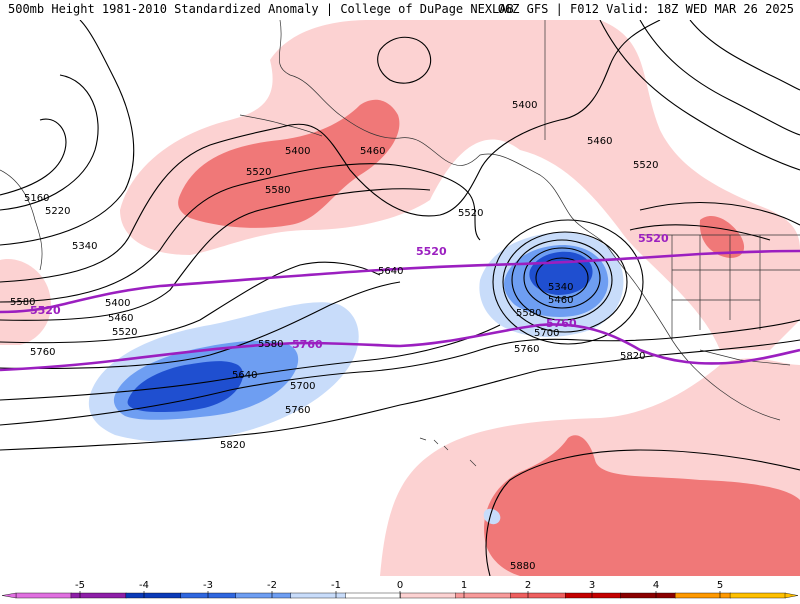 The height and width of the screenshot is (604, 800). I want to click on north-america-west-coast, so click(710, 355).